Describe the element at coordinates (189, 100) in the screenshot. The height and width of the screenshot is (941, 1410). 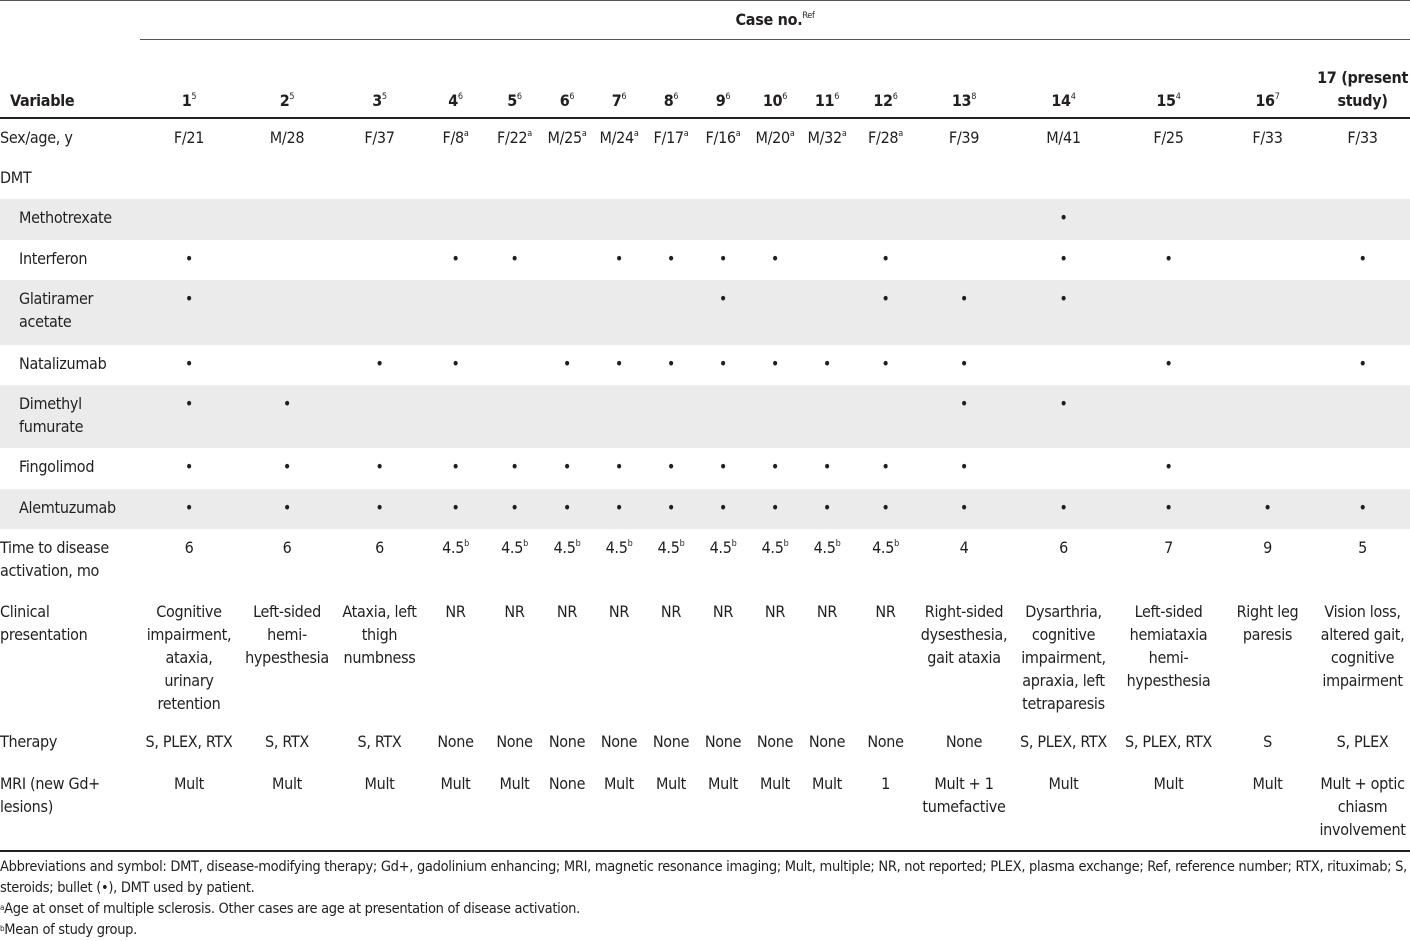
I see `case-column-header: 15` at that location.